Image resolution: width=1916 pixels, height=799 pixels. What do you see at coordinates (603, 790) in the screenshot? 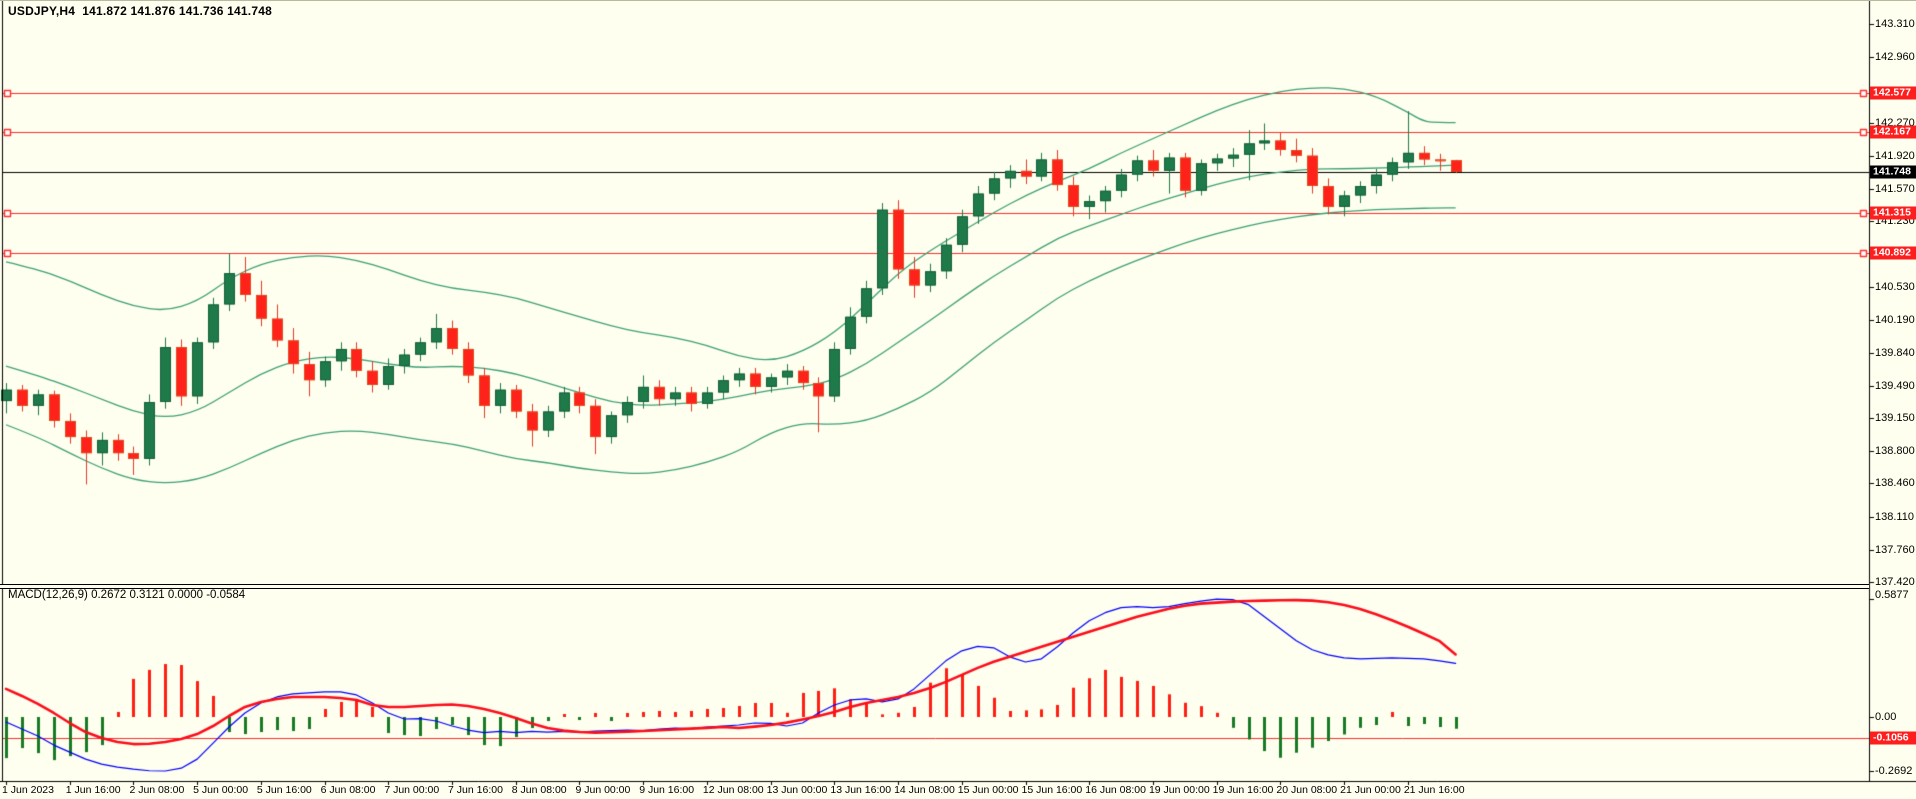
I see `time-tick-label: 9 Jun 00:00` at bounding box center [603, 790].